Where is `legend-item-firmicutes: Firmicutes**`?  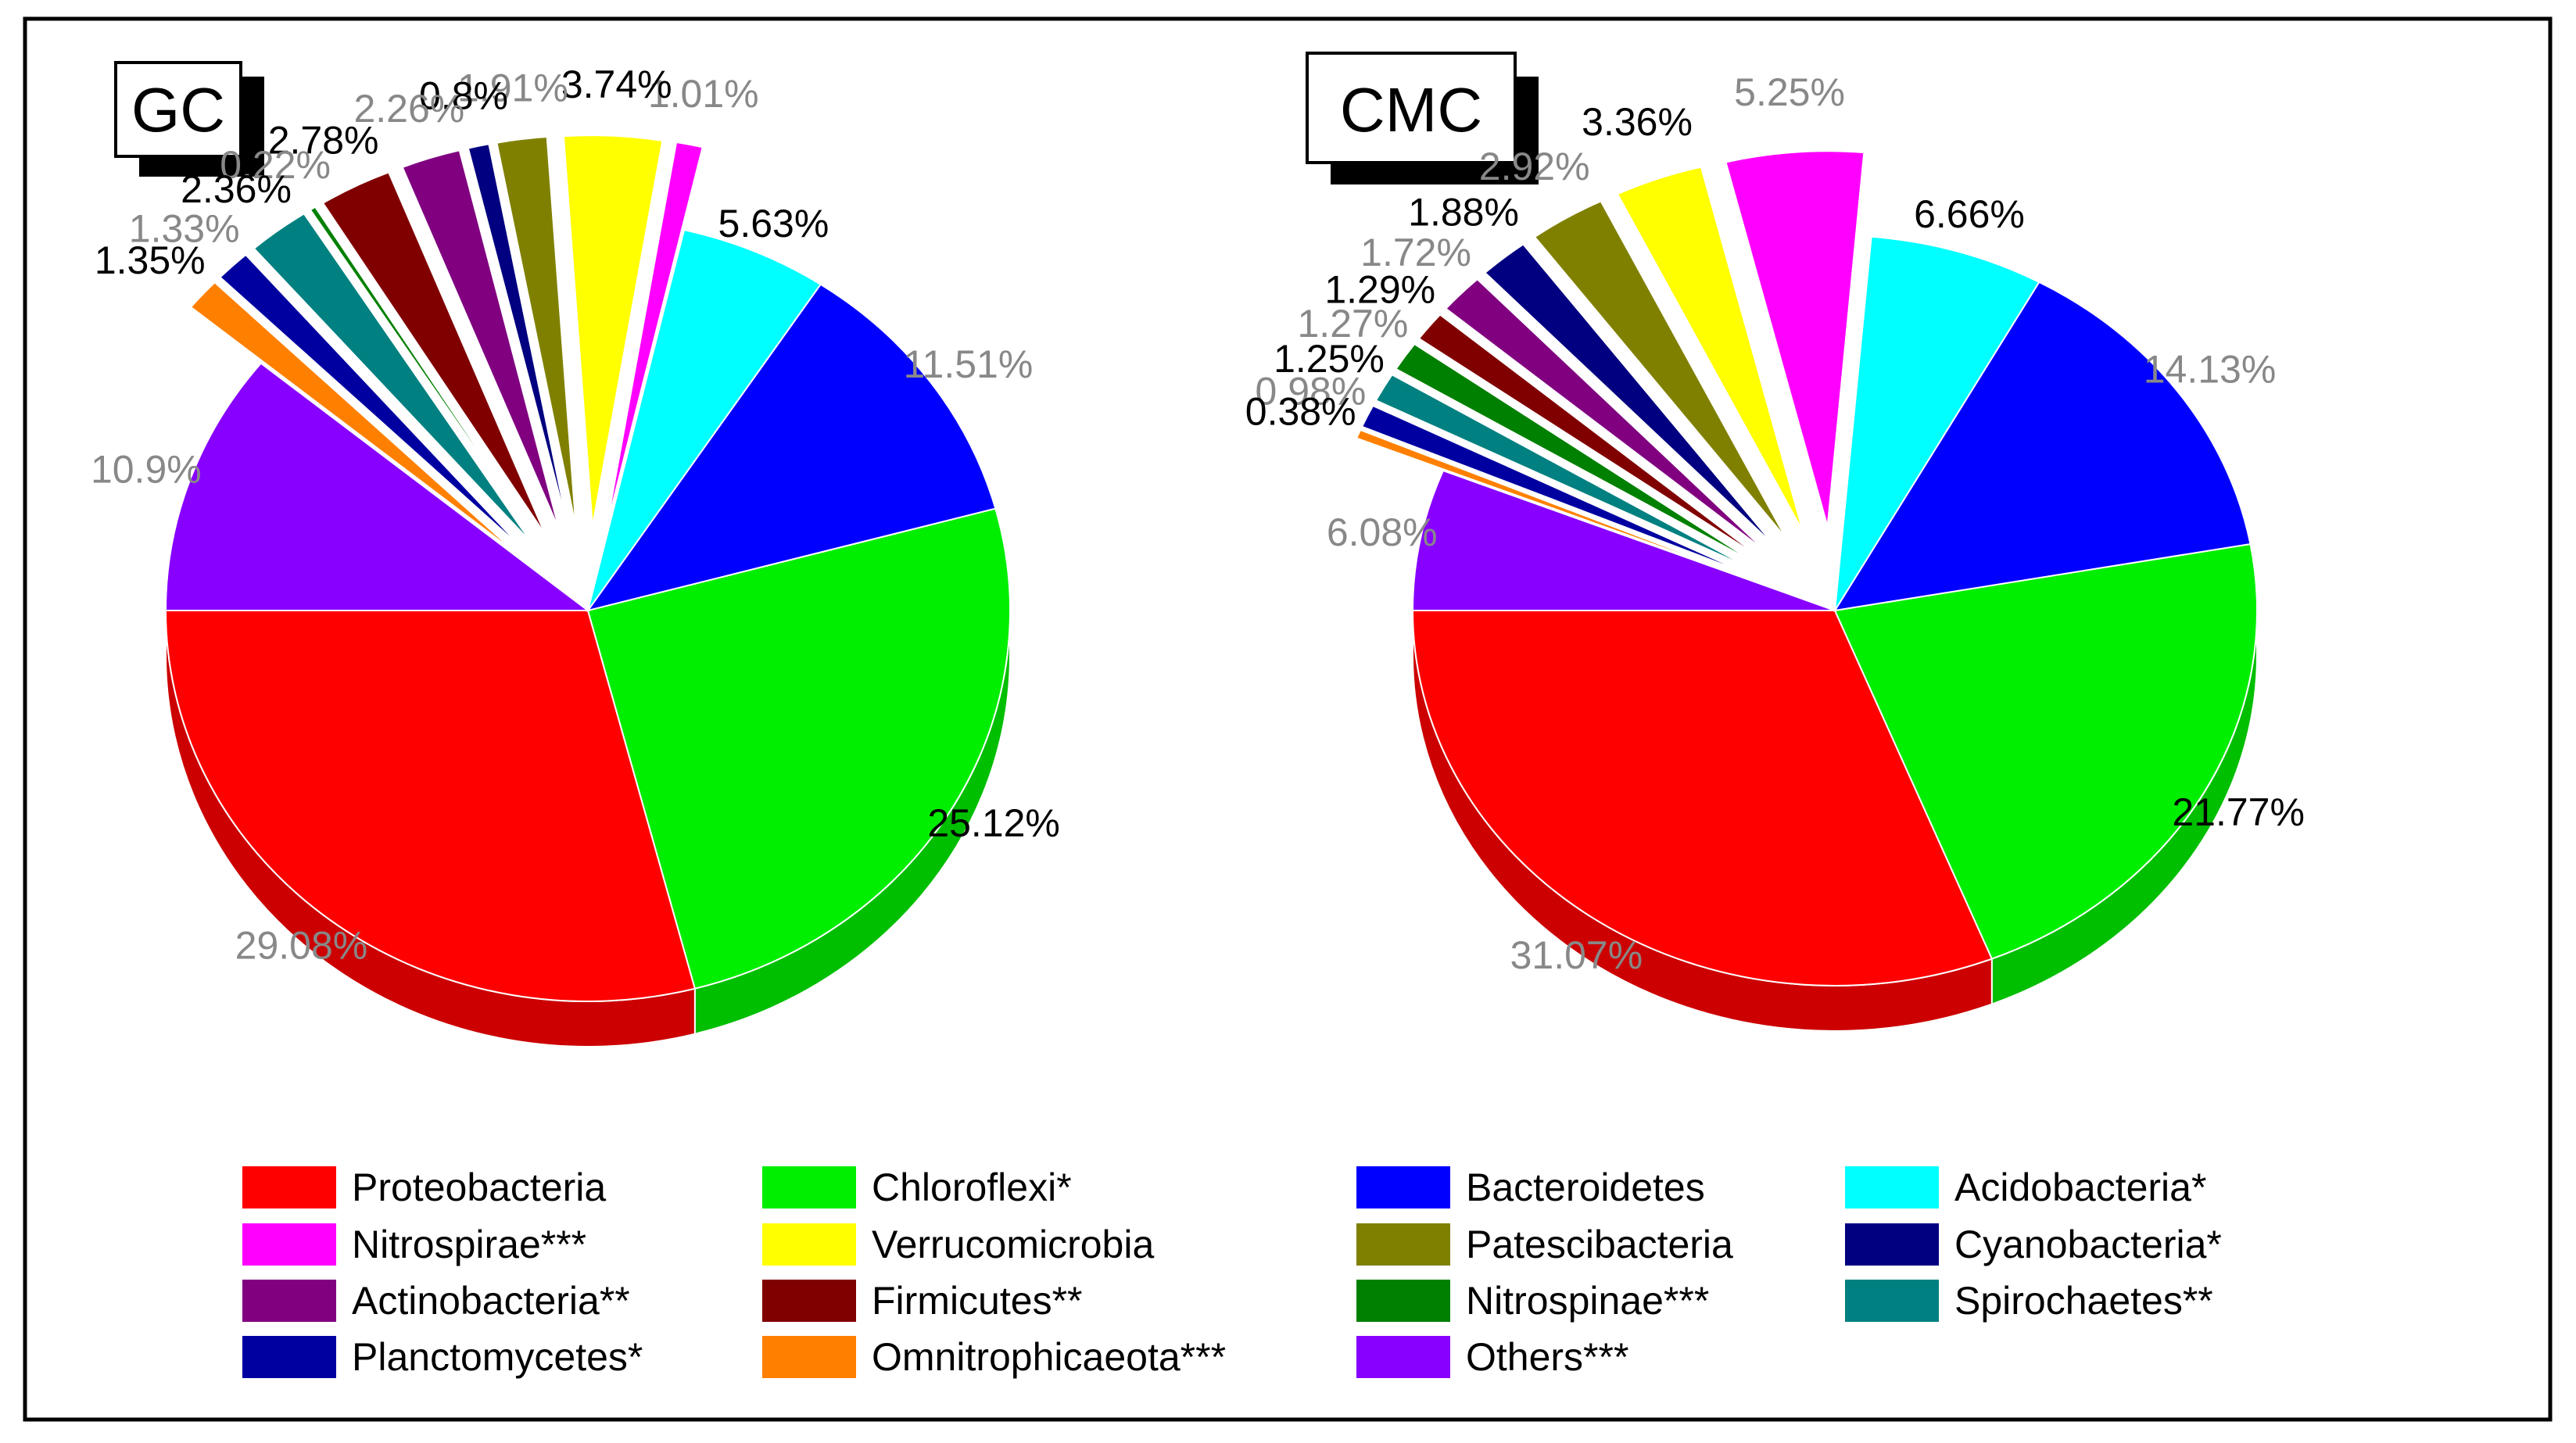
legend-item-firmicutes: Firmicutes** is located at coordinates (922, 1301).